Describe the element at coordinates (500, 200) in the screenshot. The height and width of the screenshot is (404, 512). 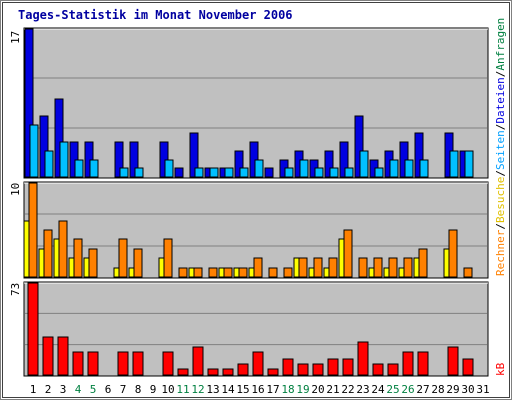
I see `legend-besuche: Besuche` at that location.